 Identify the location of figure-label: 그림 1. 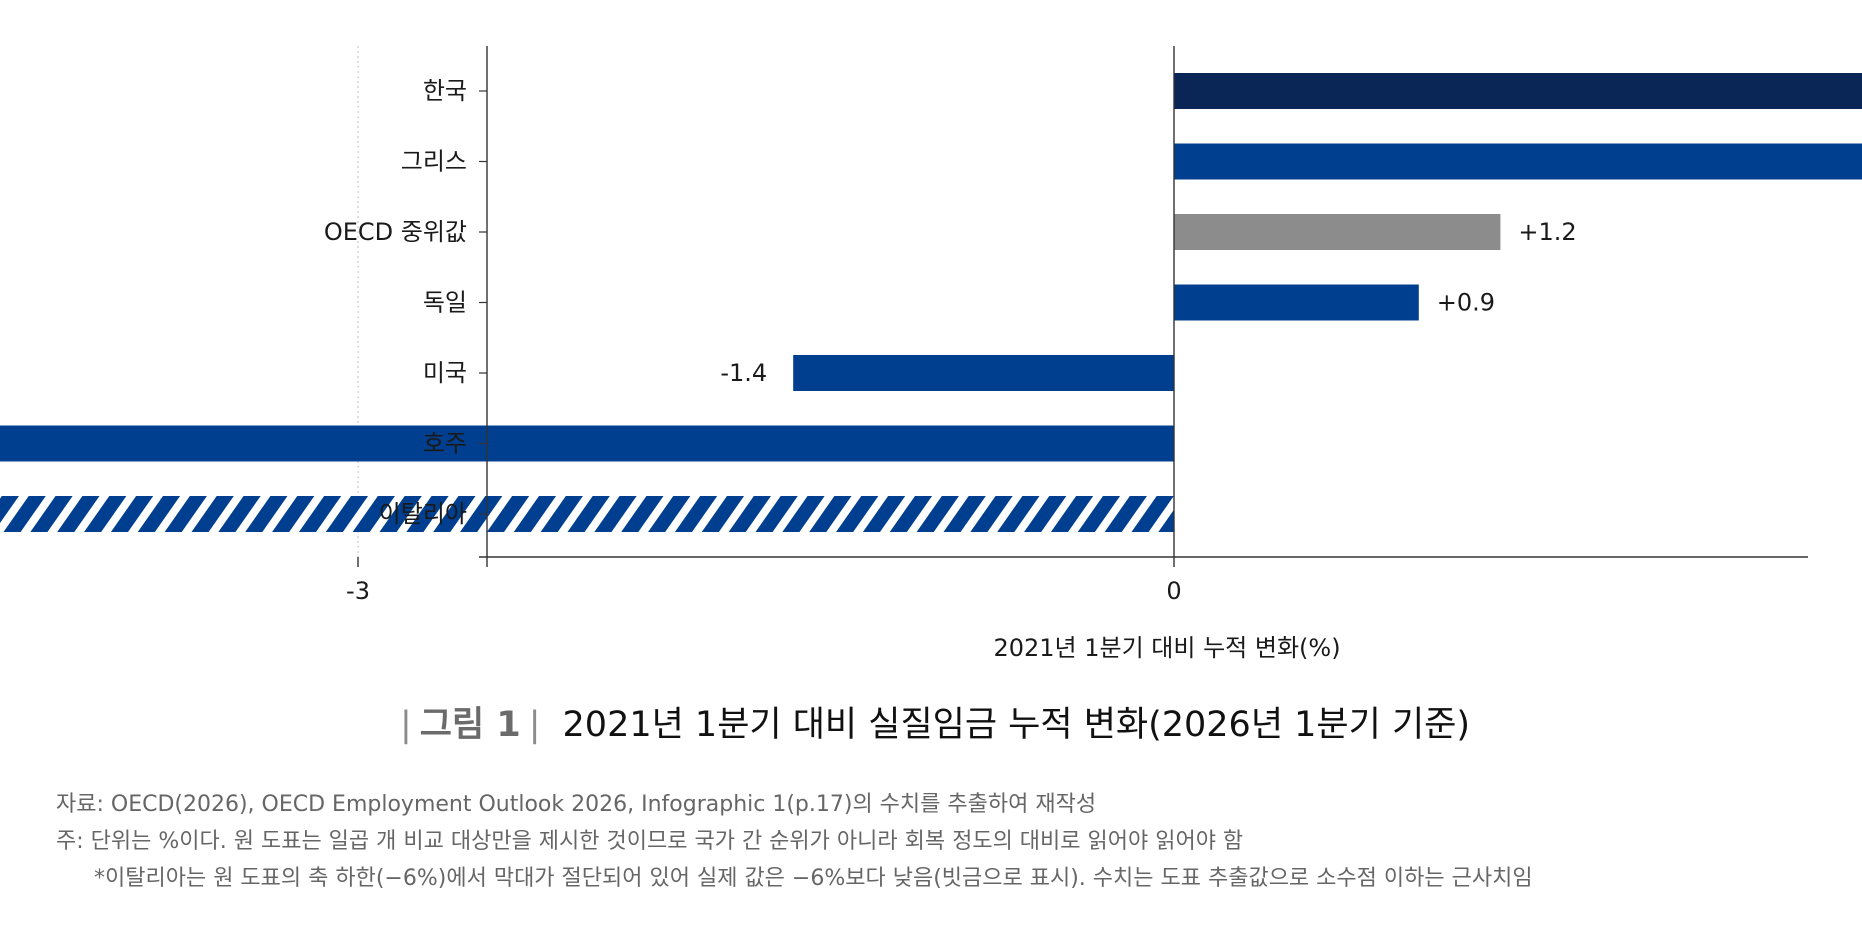
(470, 725).